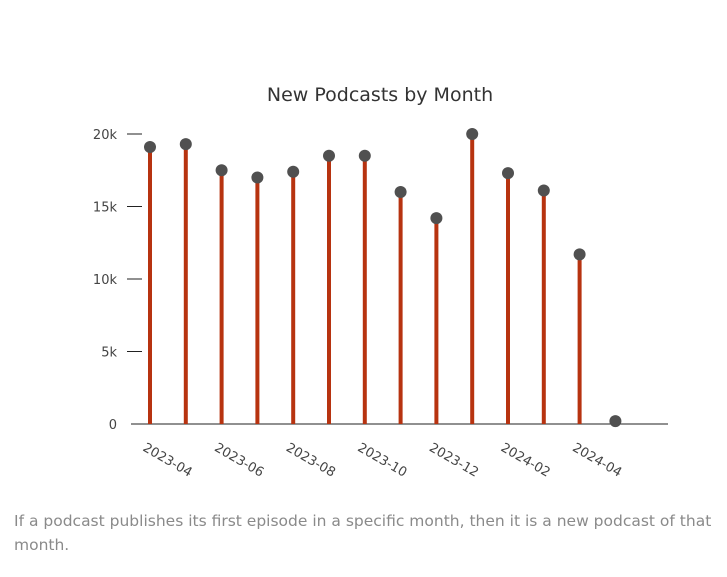 The image size is (727, 577). I want to click on chart-title: New Podcasts by Month, so click(380, 95).